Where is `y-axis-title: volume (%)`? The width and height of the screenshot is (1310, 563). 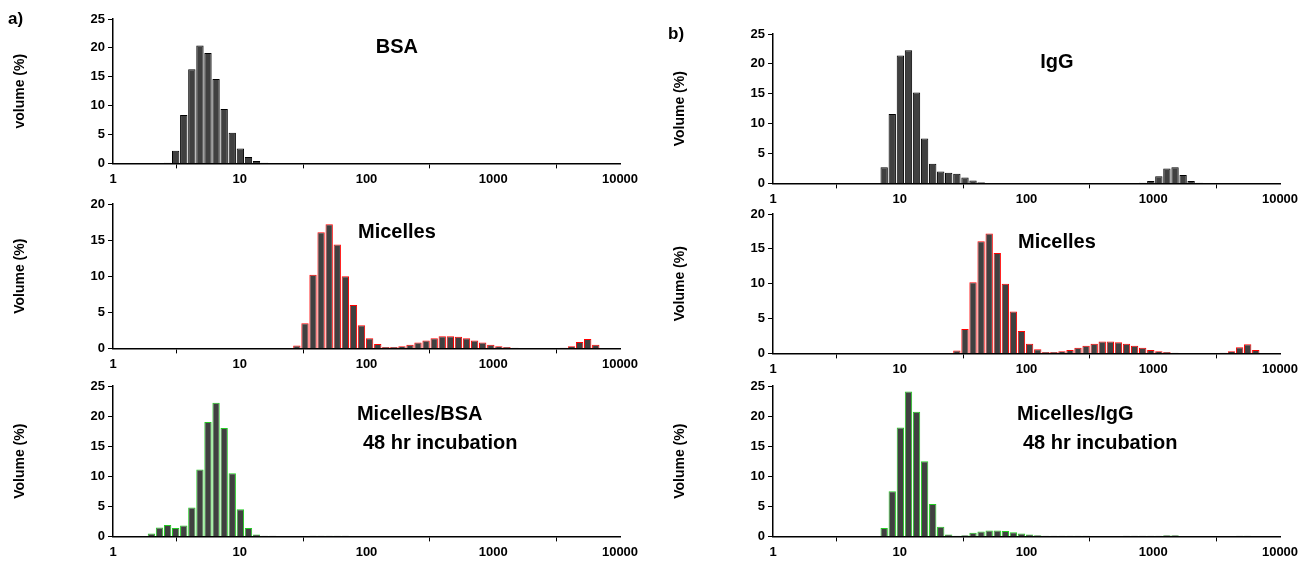 y-axis-title: volume (%) is located at coordinates (19, 91).